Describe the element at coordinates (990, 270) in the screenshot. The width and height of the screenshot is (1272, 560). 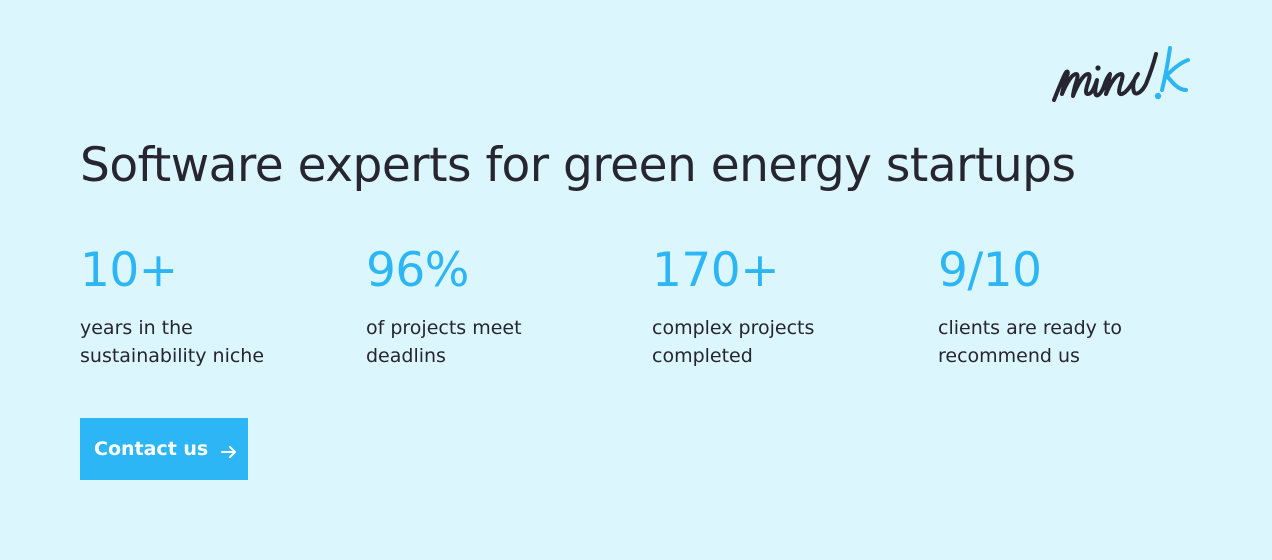
I see `stat-value: 9/10` at that location.